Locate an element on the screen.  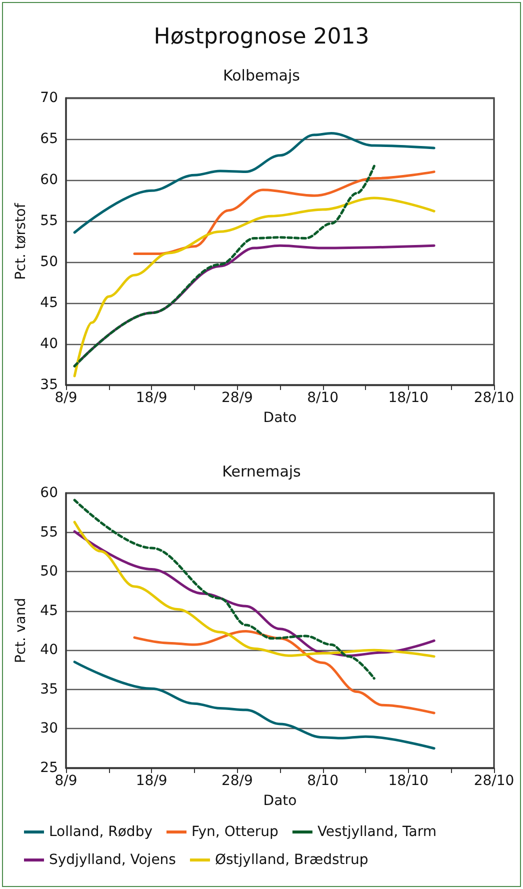
y-tick-label: 65 is located at coordinates (49, 139).